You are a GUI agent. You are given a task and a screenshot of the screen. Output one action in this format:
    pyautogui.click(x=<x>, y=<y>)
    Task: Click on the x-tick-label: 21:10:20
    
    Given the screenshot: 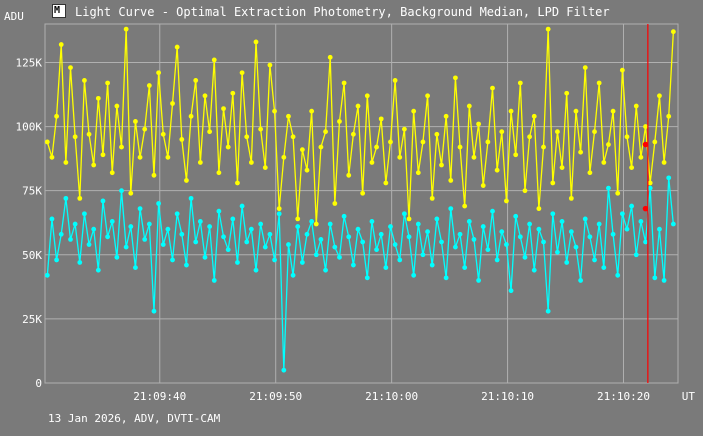 What is the action you would take?
    pyautogui.click(x=623, y=396)
    